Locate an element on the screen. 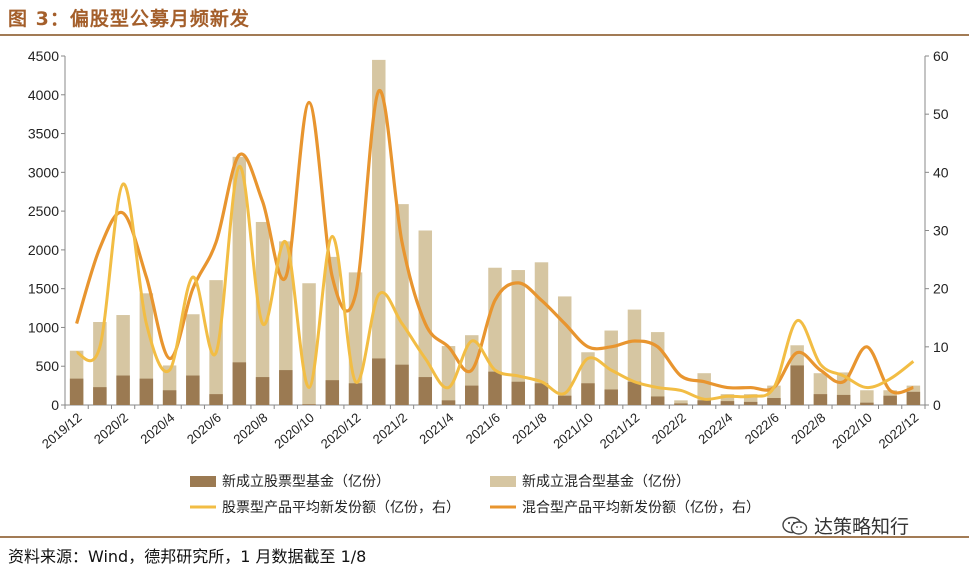 Image resolution: width=969 pixels, height=569 pixels. y-left-tick-label: 3000 is located at coordinates (43, 172).